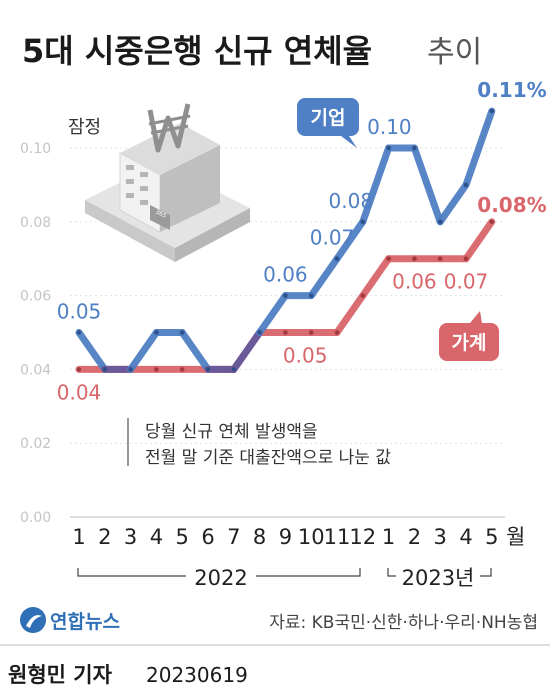  I want to click on x-tick-label: 10, so click(311, 537).